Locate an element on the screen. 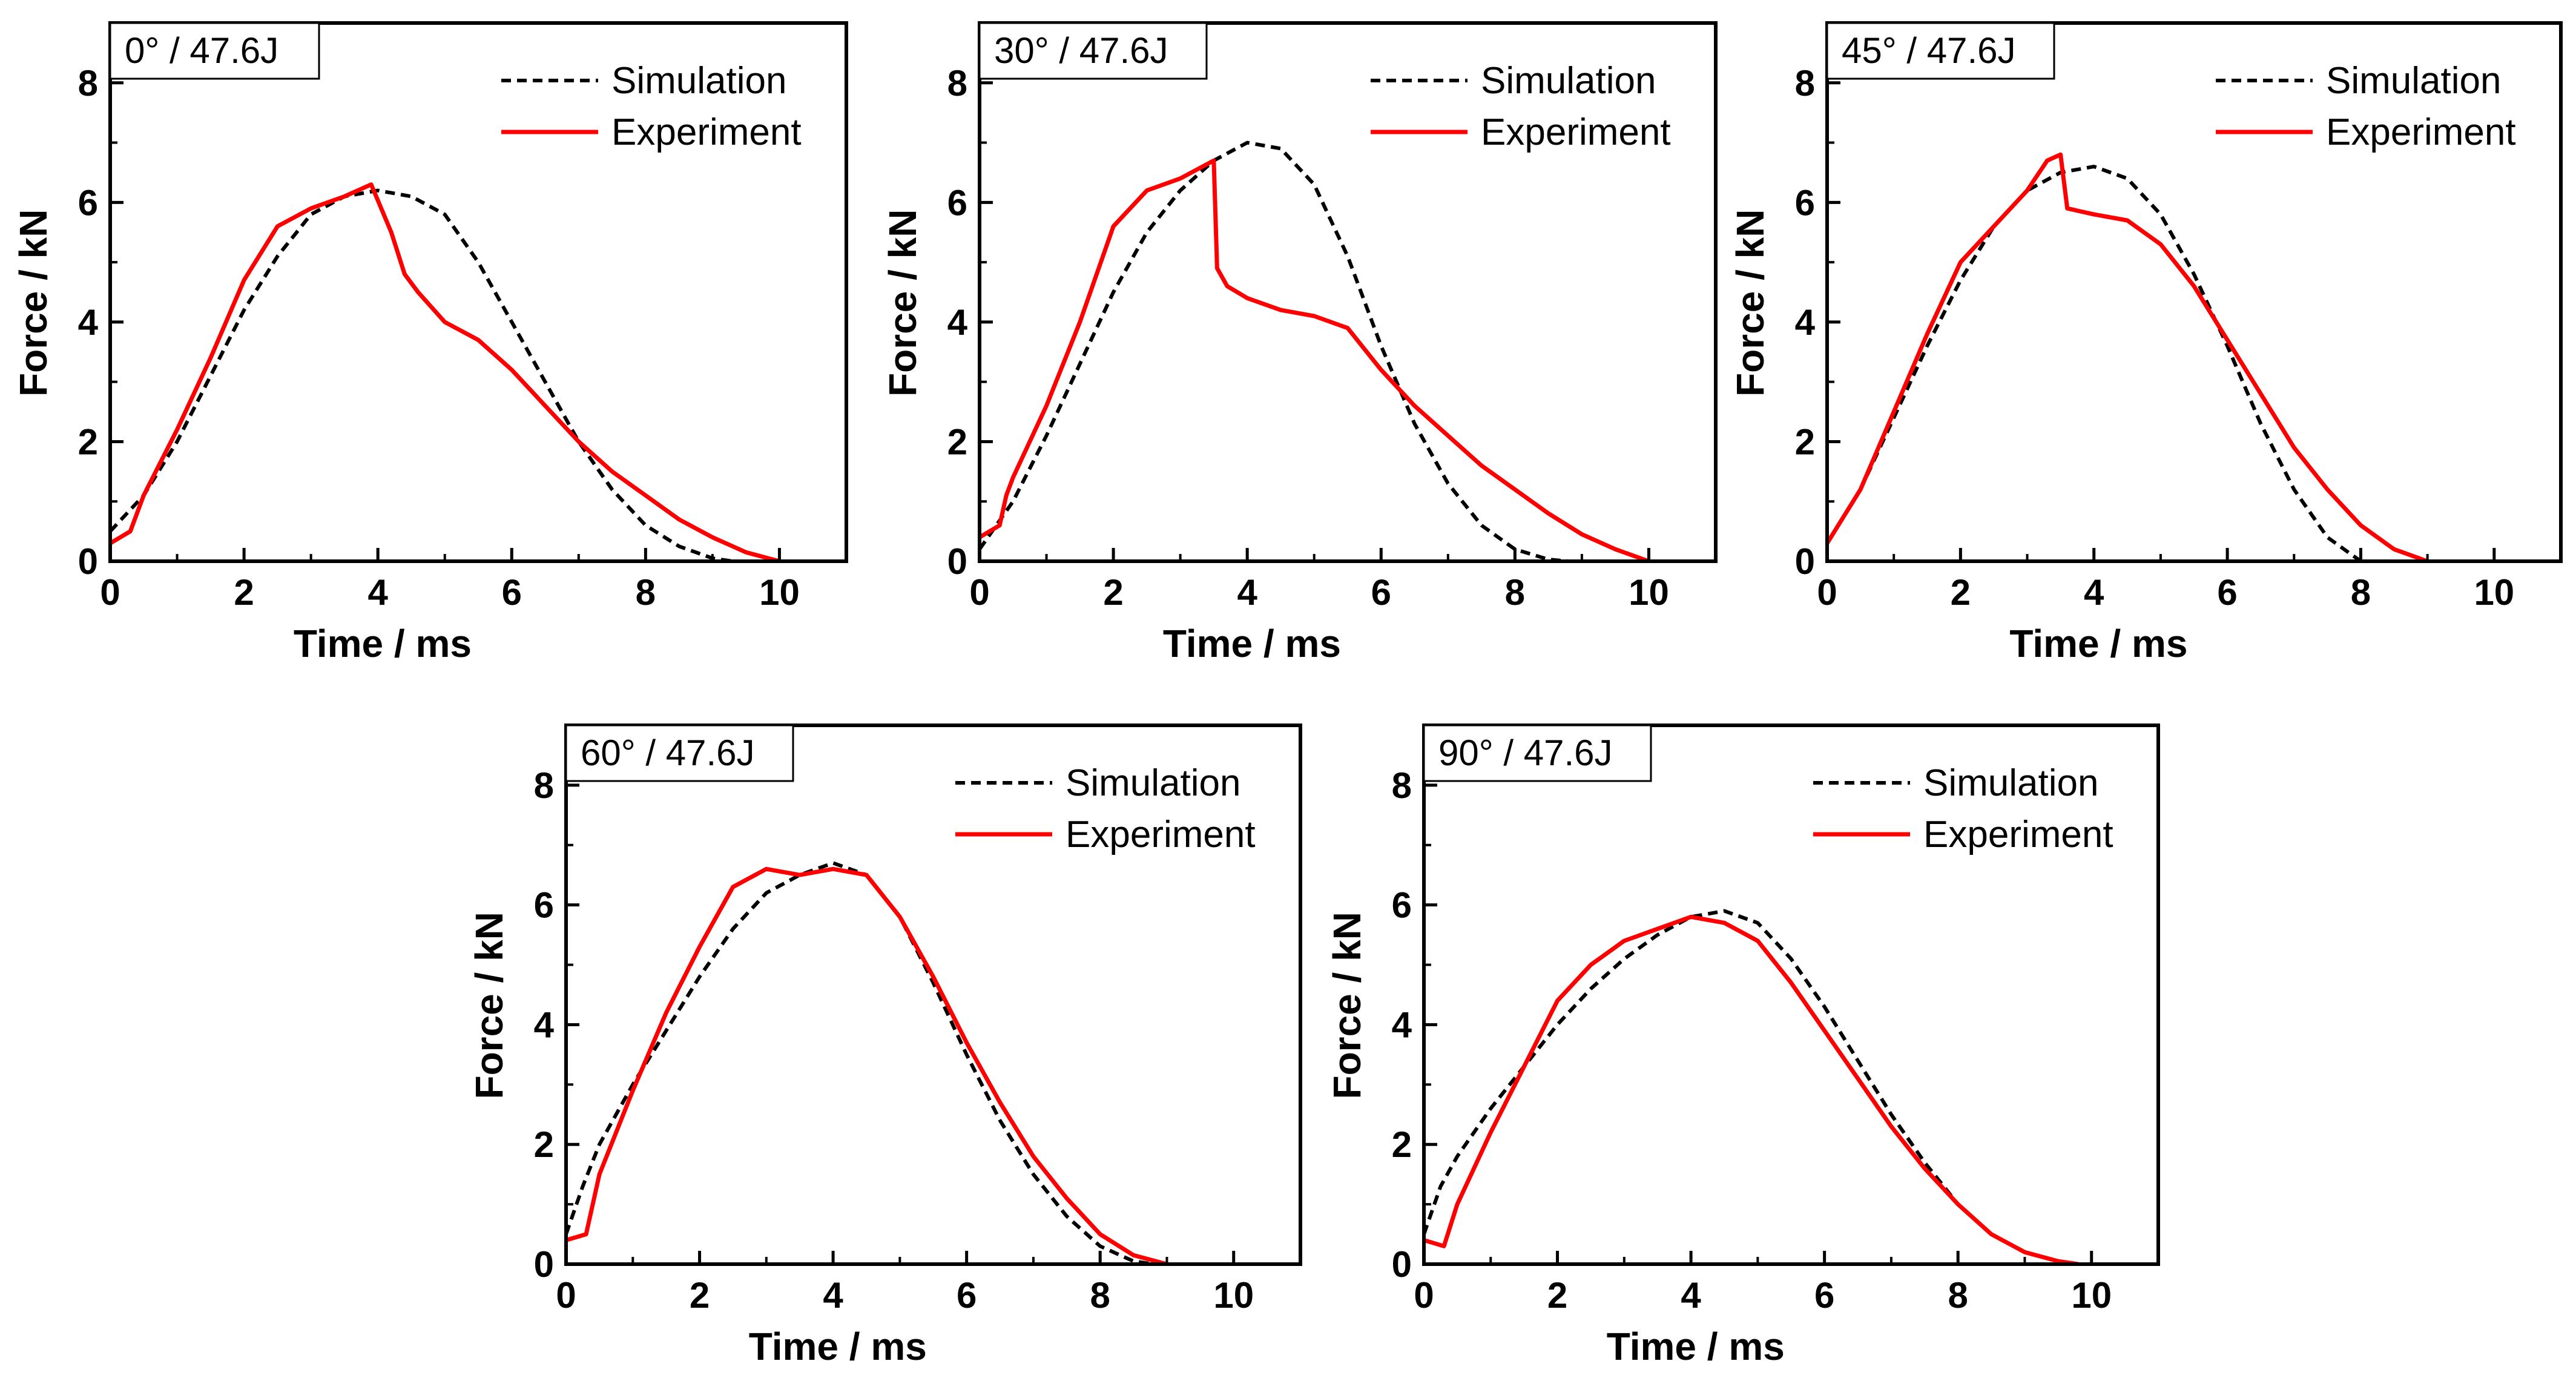 The width and height of the screenshot is (2576, 1381). panel-tag: 60° / 47.6J is located at coordinates (668, 753).